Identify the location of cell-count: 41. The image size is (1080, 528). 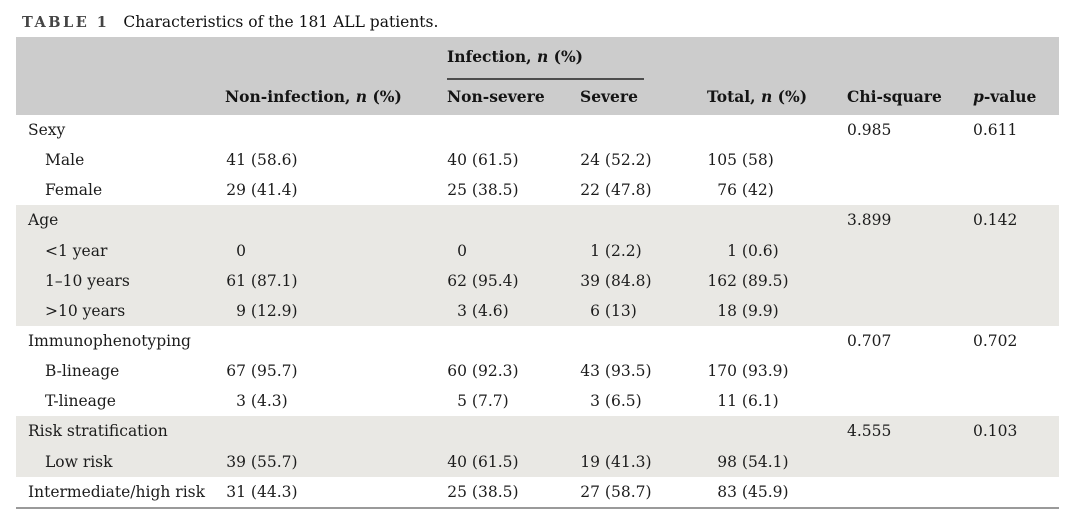
(236, 160).